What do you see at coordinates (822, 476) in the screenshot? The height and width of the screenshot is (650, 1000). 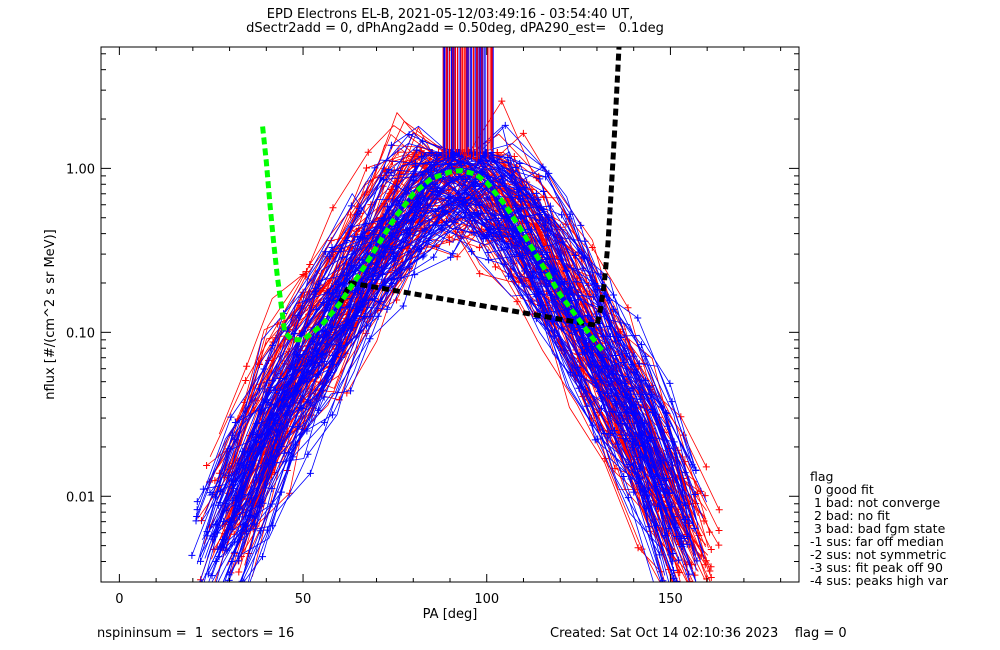 I see `legend-title: flag` at bounding box center [822, 476].